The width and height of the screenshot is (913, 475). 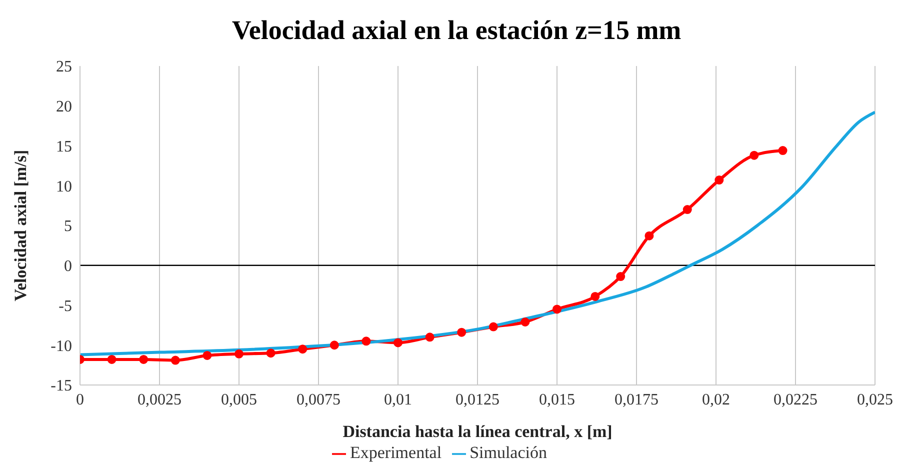 What do you see at coordinates (239, 399) in the screenshot?
I see `x-tick-label: 0,005` at bounding box center [239, 399].